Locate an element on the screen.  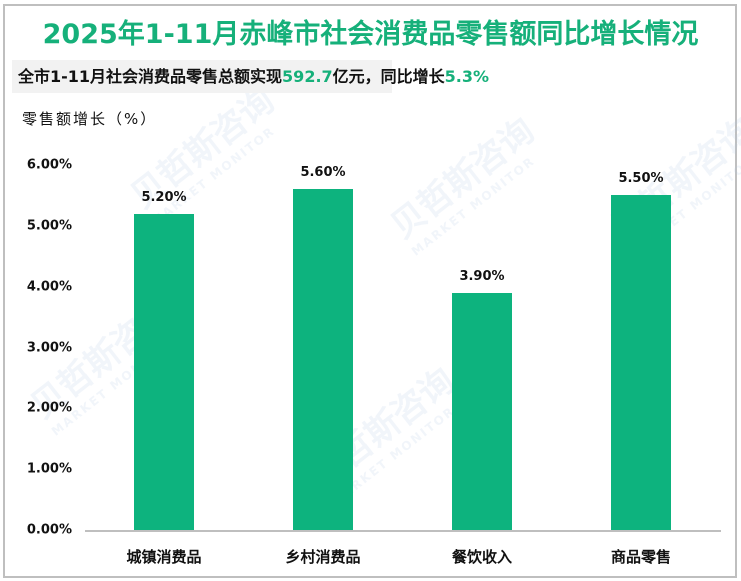
bar-urban is located at coordinates (164, 371).